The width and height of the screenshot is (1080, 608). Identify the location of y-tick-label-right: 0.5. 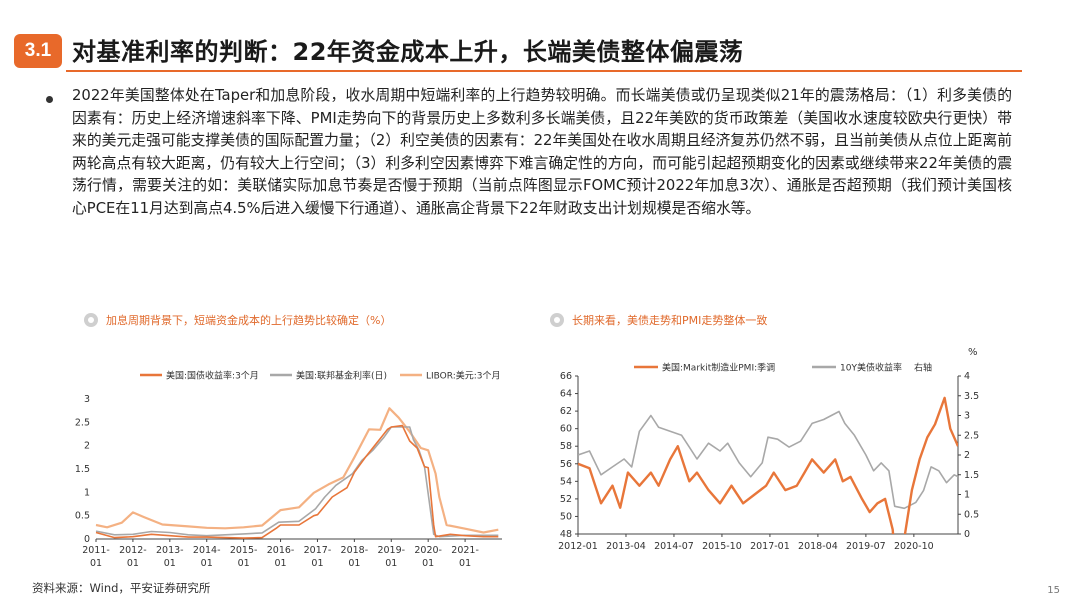
(971, 514).